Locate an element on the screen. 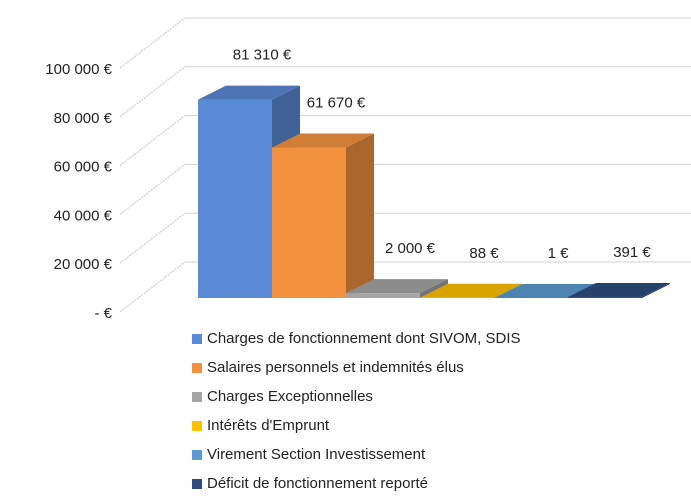 The width and height of the screenshot is (691, 504). y-tick-label: - € is located at coordinates (103, 313).